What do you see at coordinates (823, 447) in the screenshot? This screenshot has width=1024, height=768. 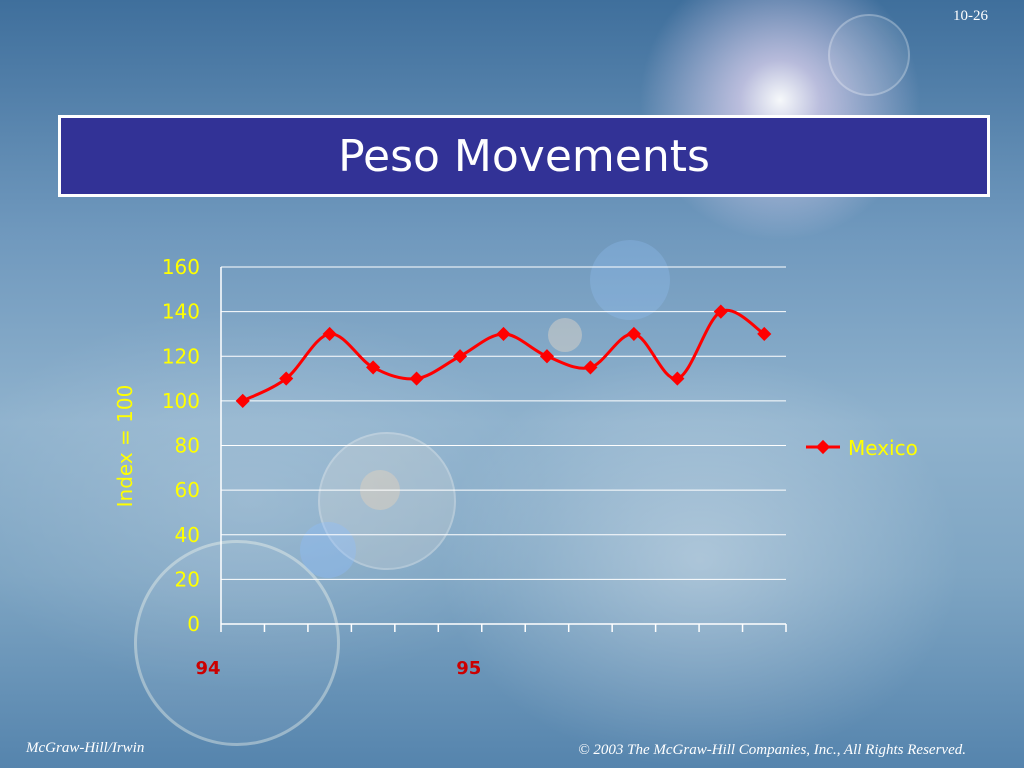 I see `legend-swatch-marker` at bounding box center [823, 447].